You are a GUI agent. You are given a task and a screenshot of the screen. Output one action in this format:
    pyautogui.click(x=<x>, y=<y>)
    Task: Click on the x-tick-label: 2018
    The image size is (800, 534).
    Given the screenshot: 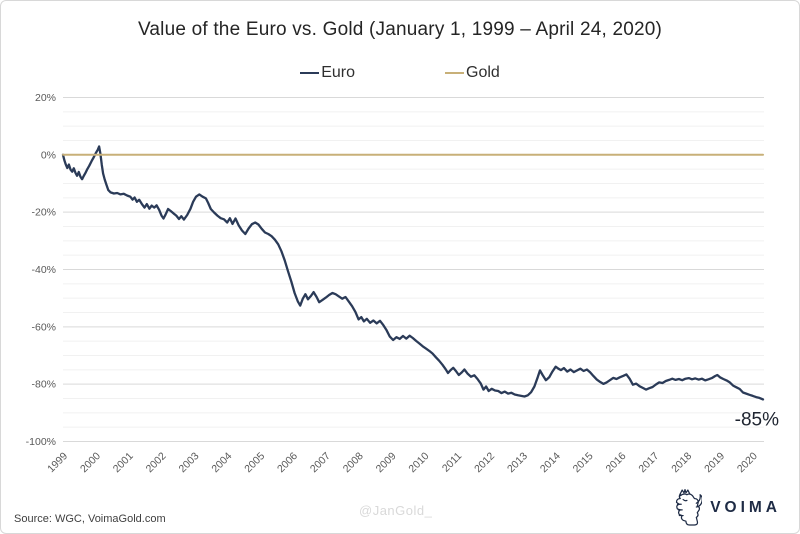 What is the action you would take?
    pyautogui.click(x=681, y=462)
    